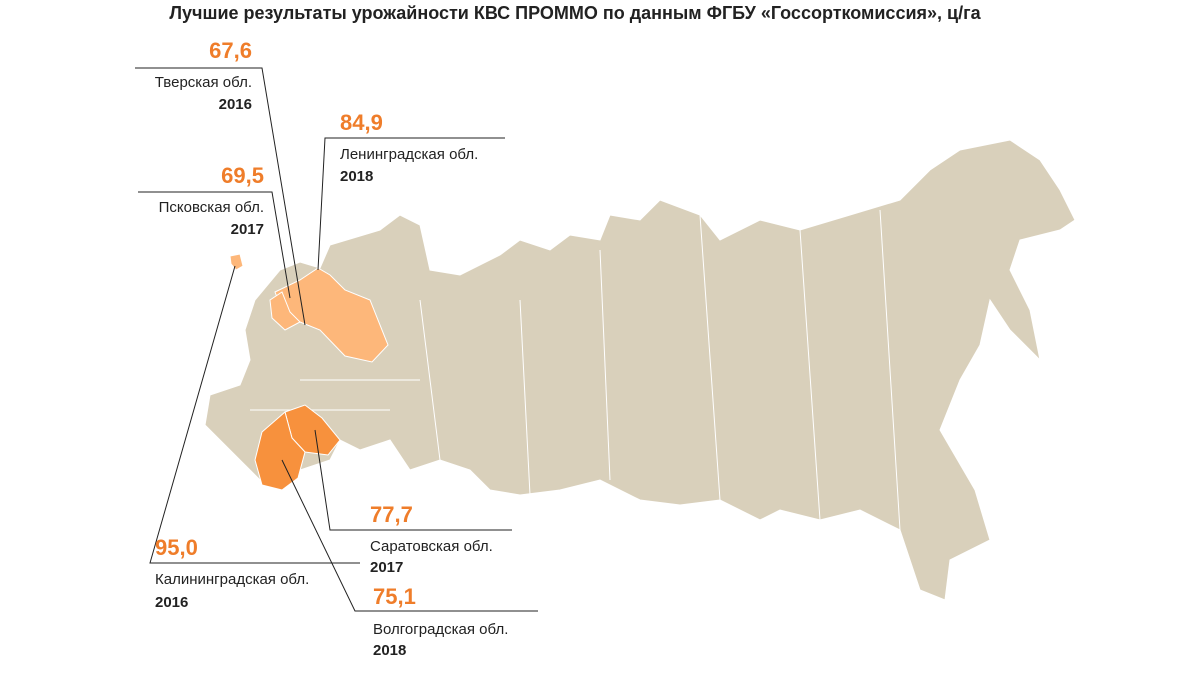  What do you see at coordinates (440, 629) in the screenshot?
I see `callout-region: Волгоградская обл.` at bounding box center [440, 629].